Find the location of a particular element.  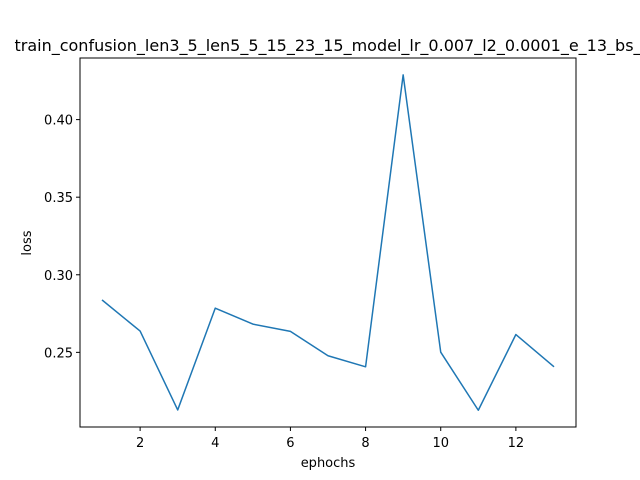

y-tick-label: 0.35 is located at coordinates (58, 198).